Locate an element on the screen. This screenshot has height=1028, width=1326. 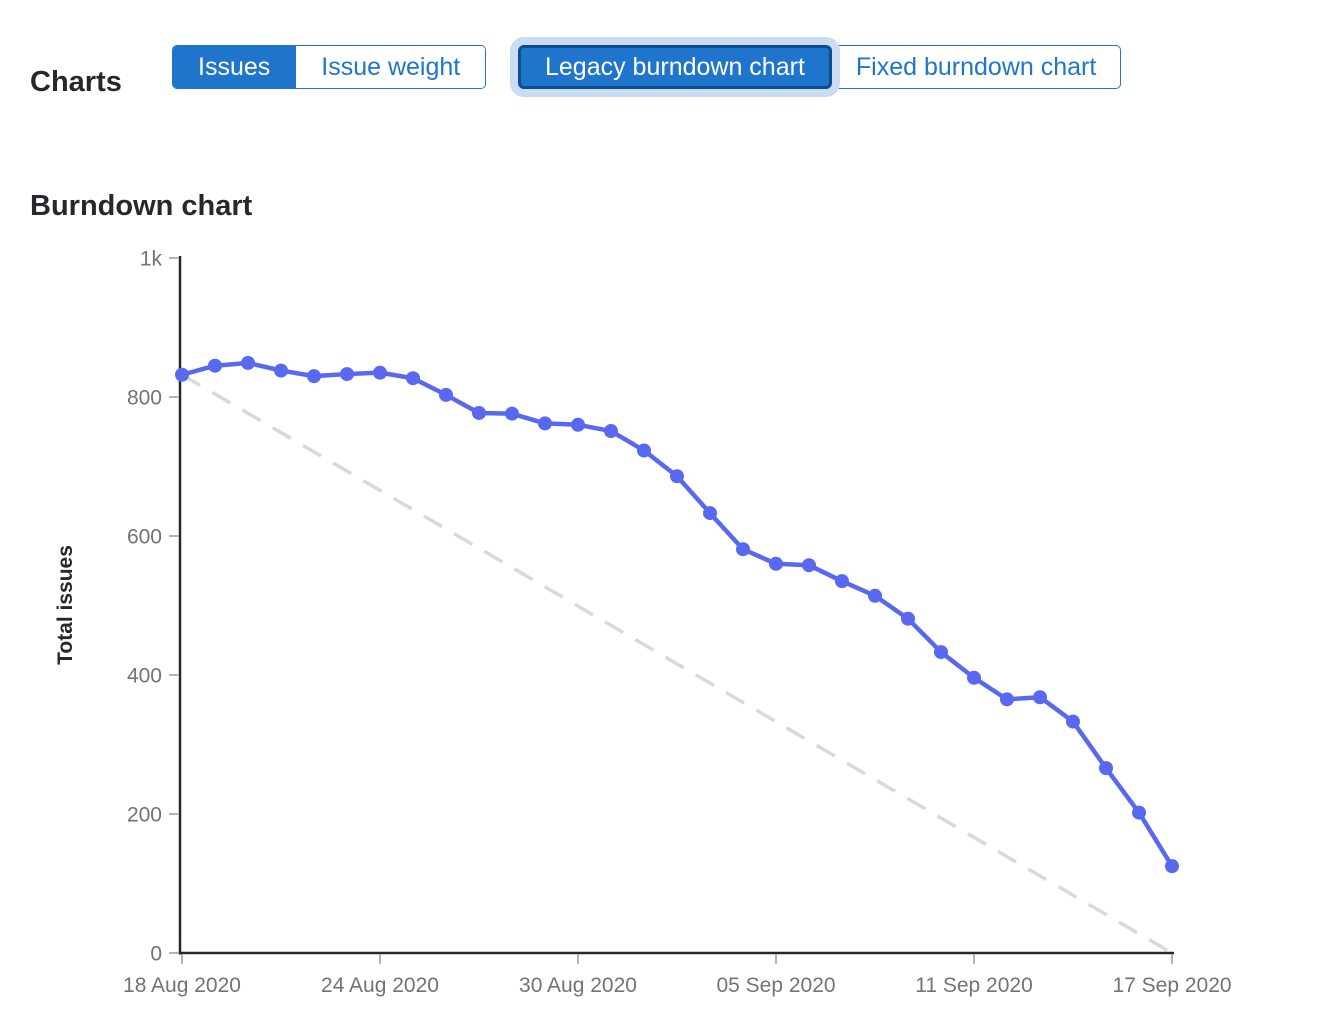
issues-toggle-button: Issues is located at coordinates (234, 67).